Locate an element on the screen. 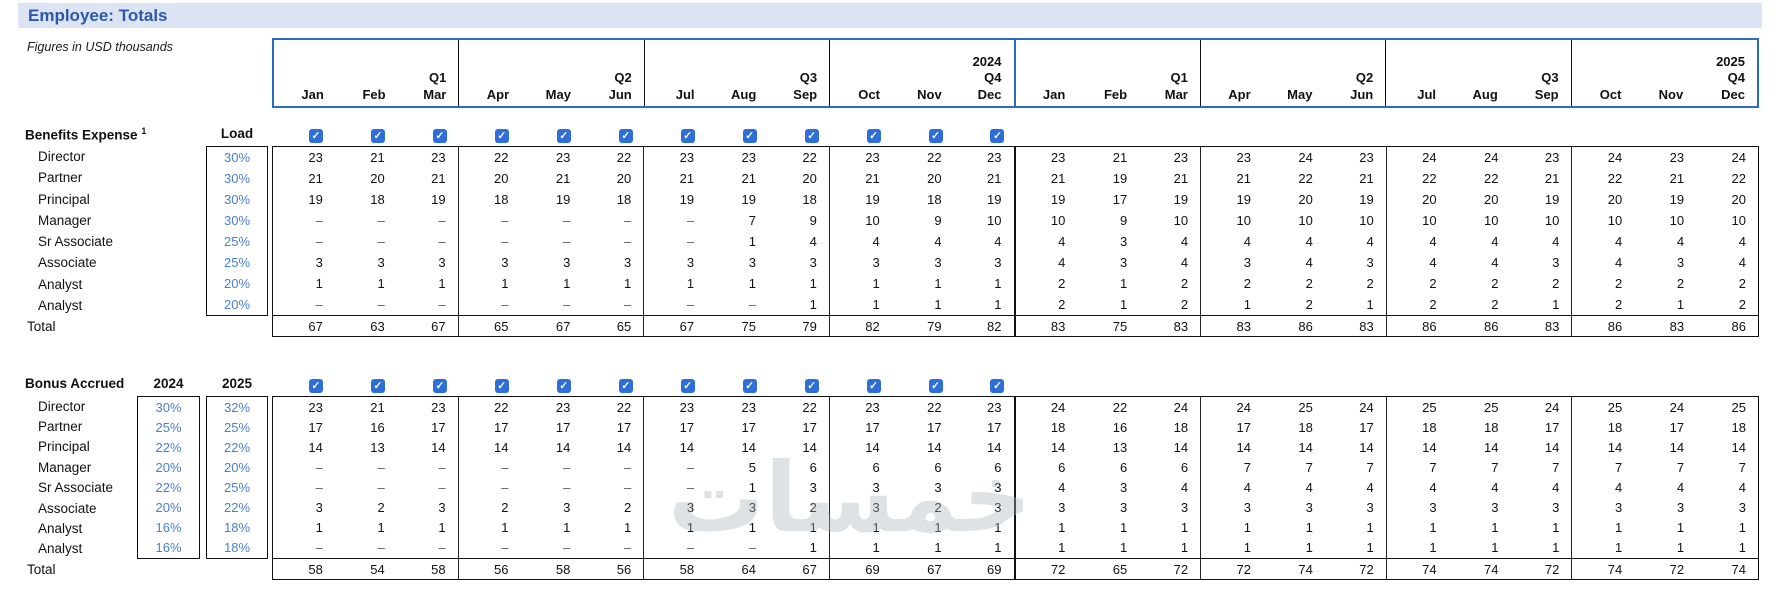 Image resolution: width=1783 pixels, height=603 pixels. month-label: Apr is located at coordinates (1239, 94).